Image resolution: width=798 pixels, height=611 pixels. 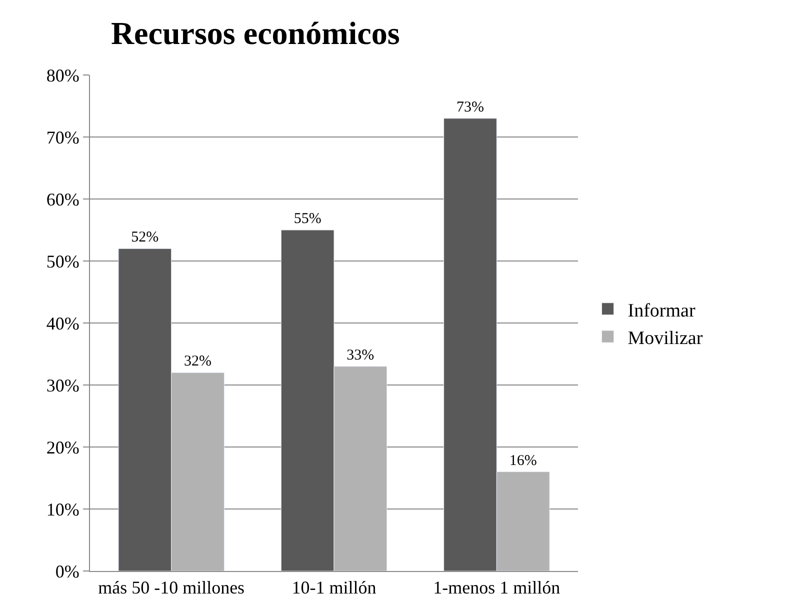 I want to click on data-label: 33%, so click(x=360, y=355).